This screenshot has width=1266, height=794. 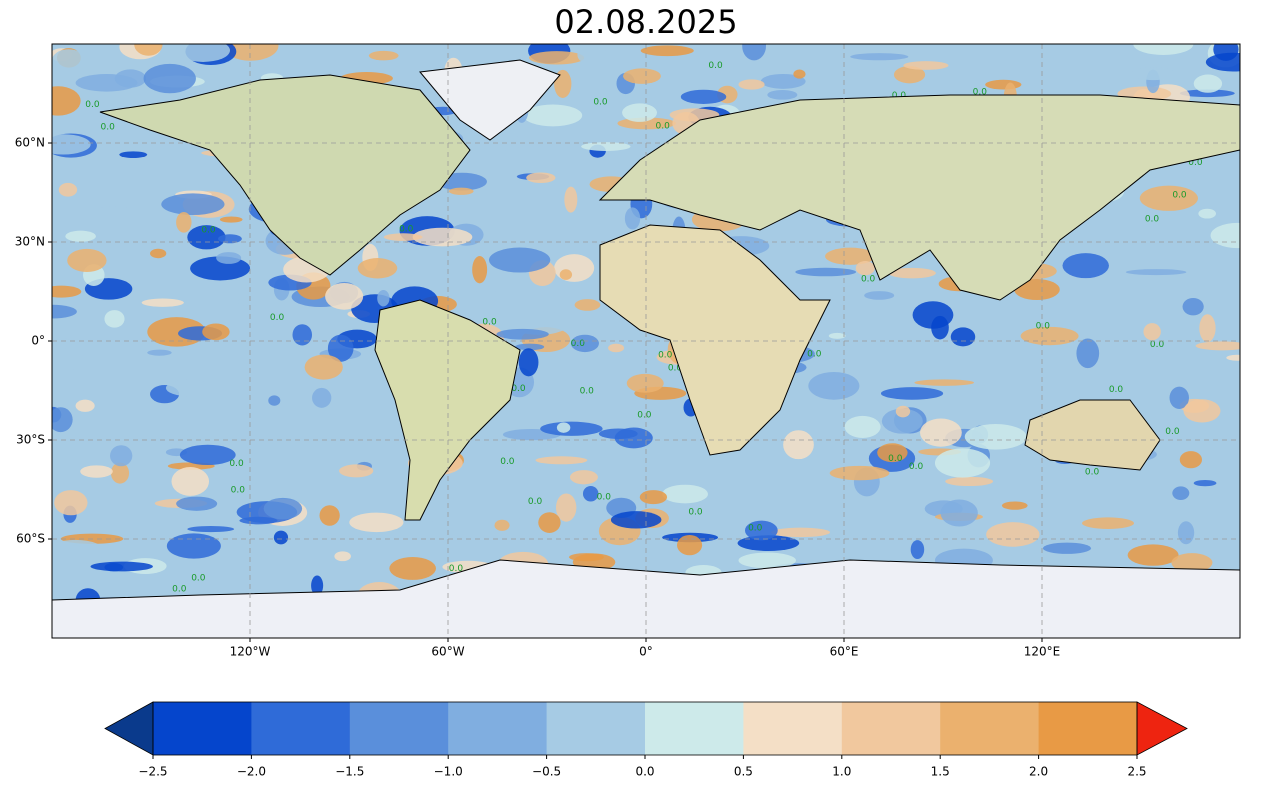 What do you see at coordinates (841, 772) in the screenshot?
I see `colorbar-tick-label: 1.0` at bounding box center [841, 772].